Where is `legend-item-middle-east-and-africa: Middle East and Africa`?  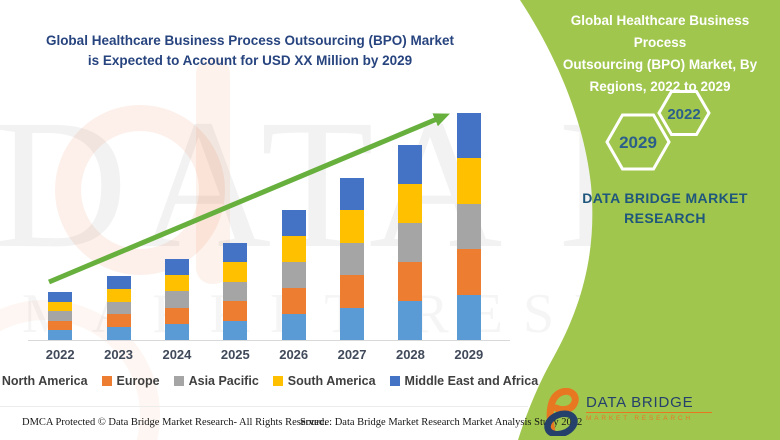
legend-item-middle-east-and-africa: Middle East and Africa is located at coordinates (464, 381).